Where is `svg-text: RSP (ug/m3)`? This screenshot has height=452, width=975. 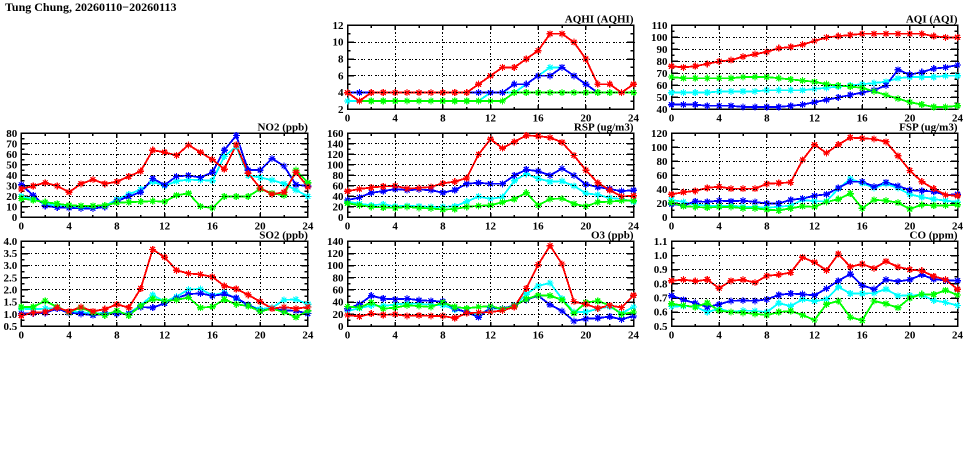 svg-text: RSP (ug/m3) is located at coordinates (604, 127).